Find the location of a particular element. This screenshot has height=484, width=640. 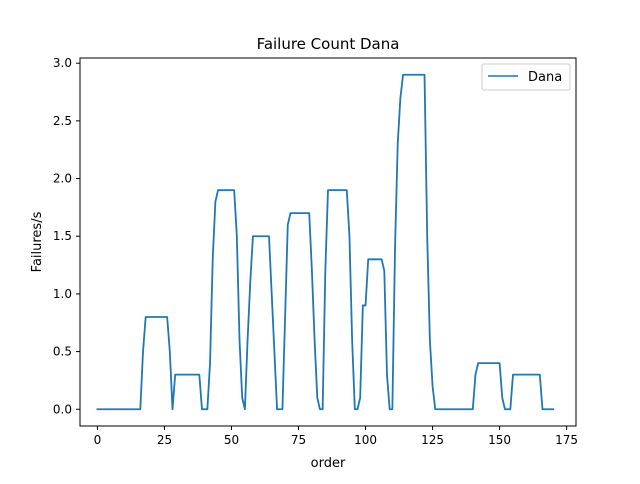

y-axis: 0.0 0.5 1.0 1.5 2.0 2.5 3.0 is located at coordinates (66, 236).